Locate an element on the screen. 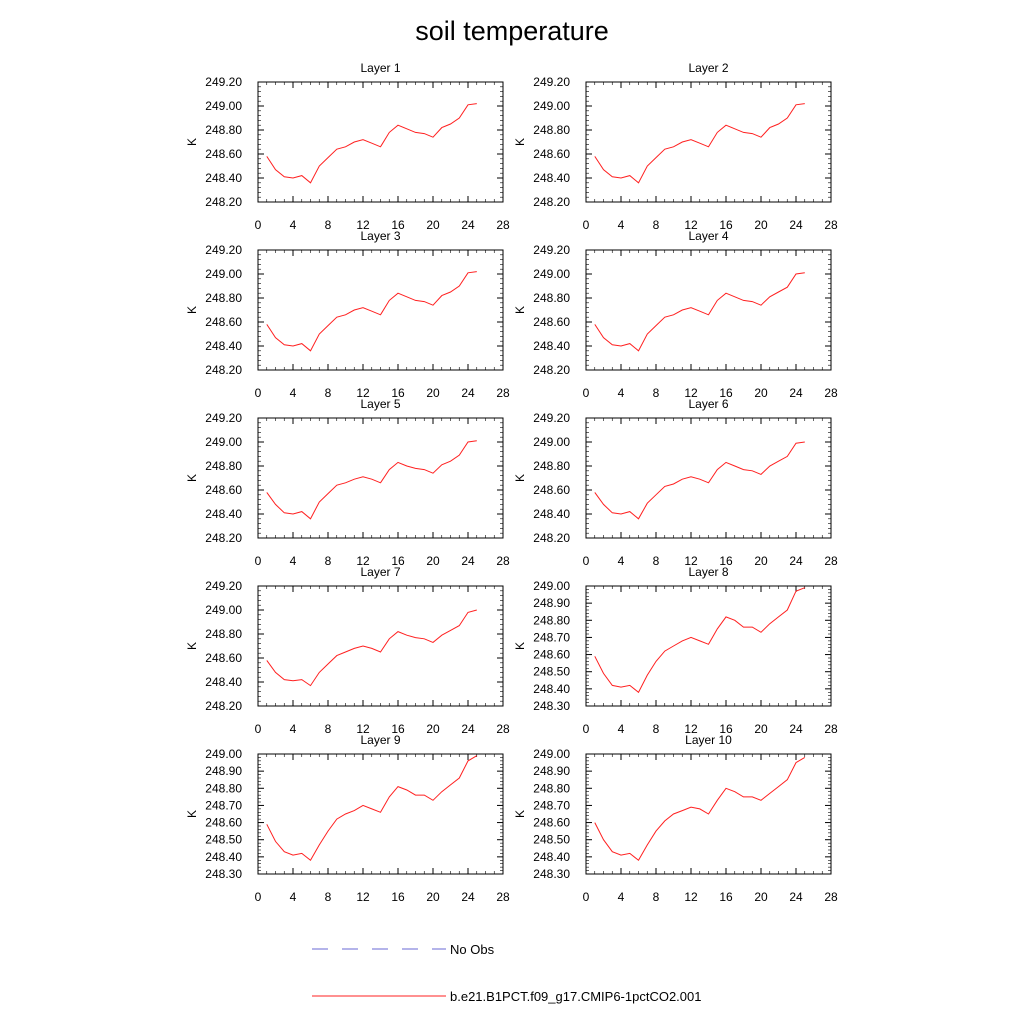 The width and height of the screenshot is (1024, 1024). y-tick-label: 248.40 is located at coordinates (223, 178).